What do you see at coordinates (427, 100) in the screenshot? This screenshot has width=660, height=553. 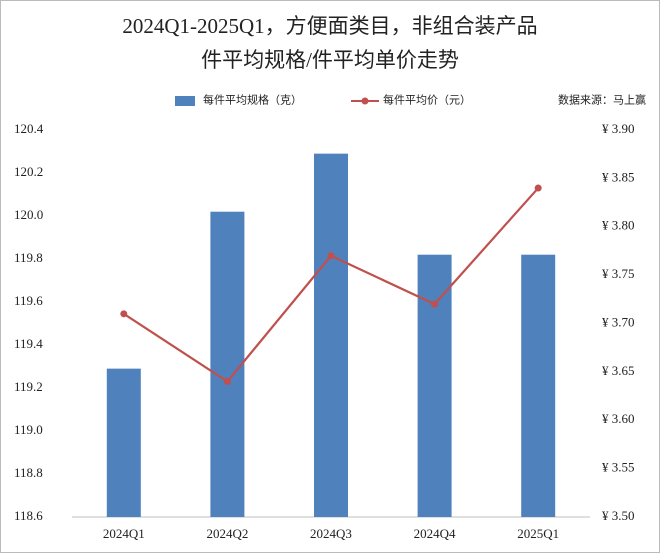 I see `legend-label: 每件平均价（元）` at bounding box center [427, 100].